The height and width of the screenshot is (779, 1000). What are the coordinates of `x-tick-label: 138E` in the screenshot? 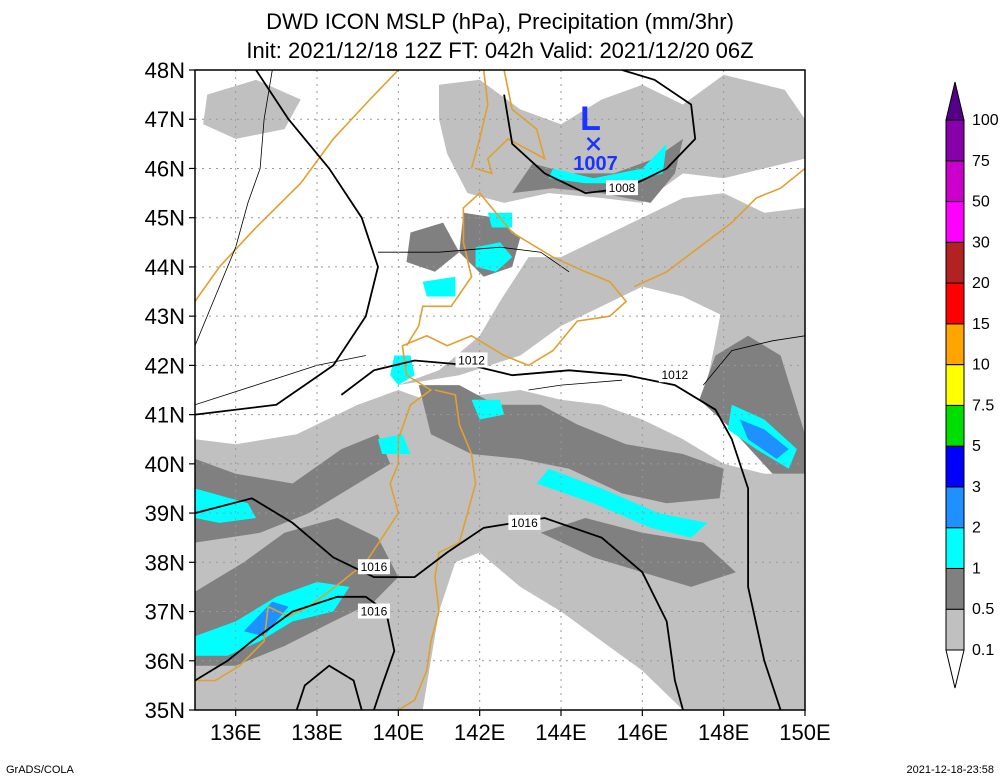 It's located at (316, 732).